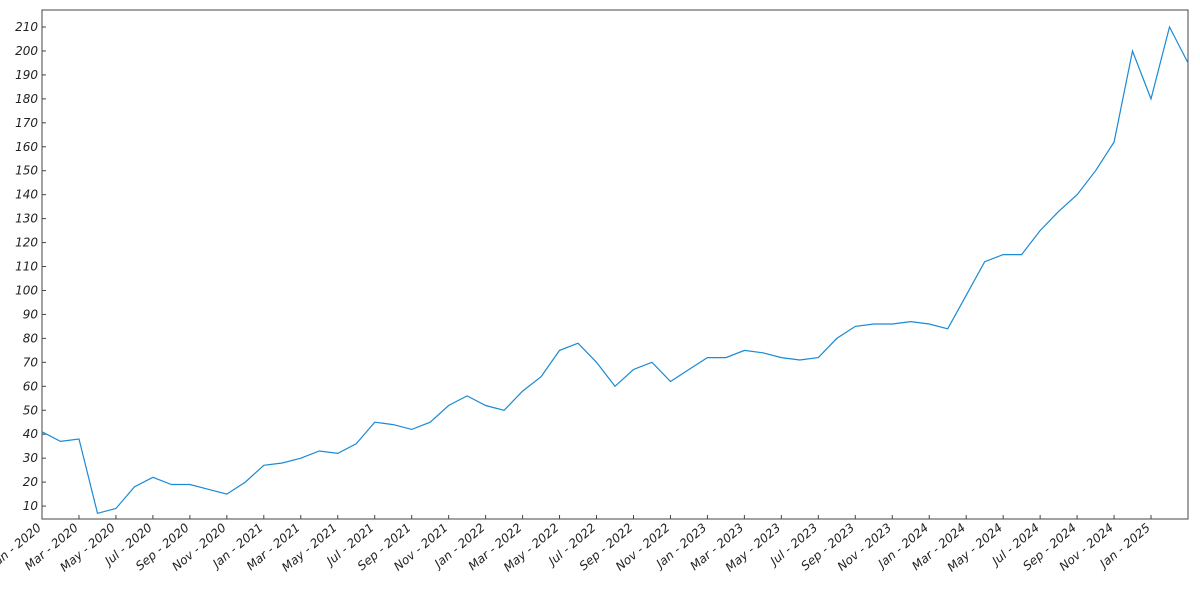 The height and width of the screenshot is (600, 1200). Describe the element at coordinates (26, 267) in the screenshot. I see `y-tick-label: 110` at that location.